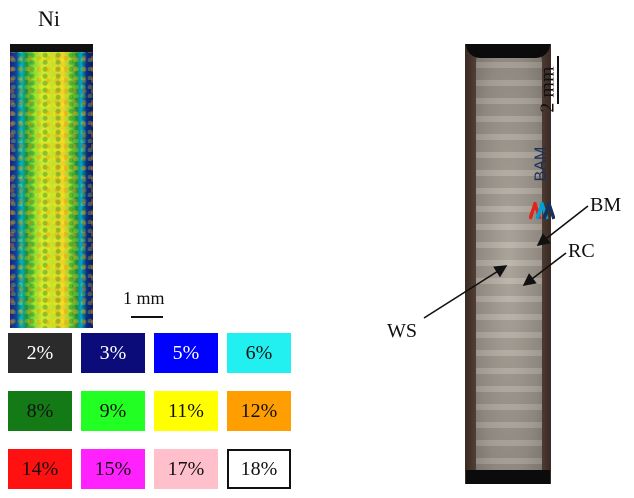 The image size is (634, 498). What do you see at coordinates (606, 205) in the screenshot?
I see `bm-label: BM` at bounding box center [606, 205].